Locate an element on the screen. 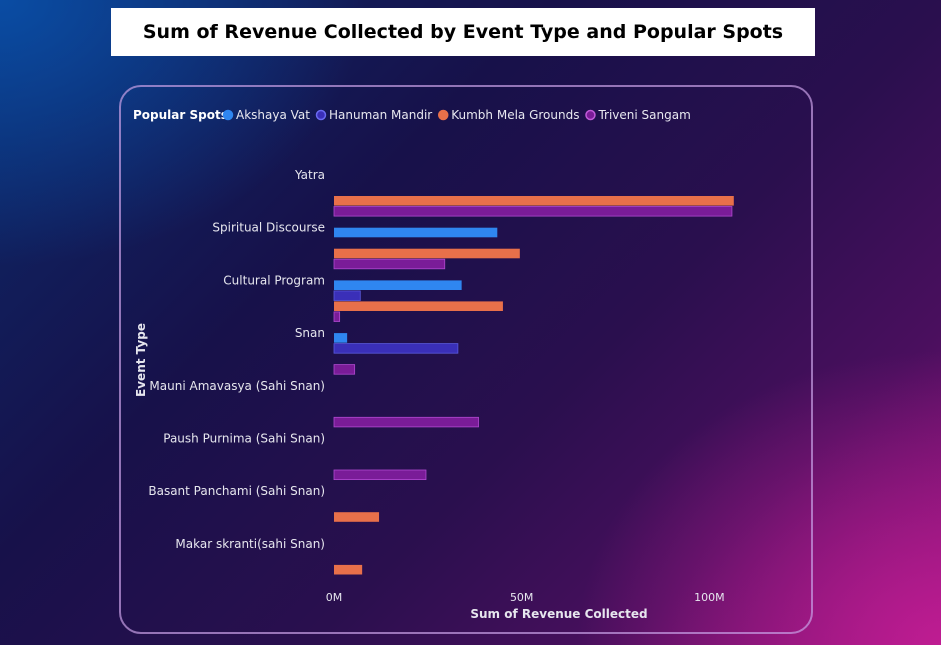 The image size is (941, 645). x-axis-title: Sum of Revenue Collected is located at coordinates (558, 614).